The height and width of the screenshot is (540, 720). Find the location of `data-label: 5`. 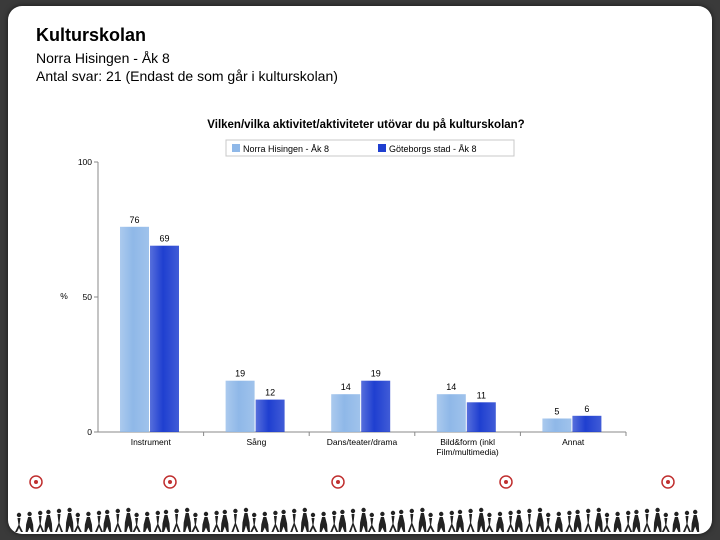

data-label: 5 is located at coordinates (556, 412).